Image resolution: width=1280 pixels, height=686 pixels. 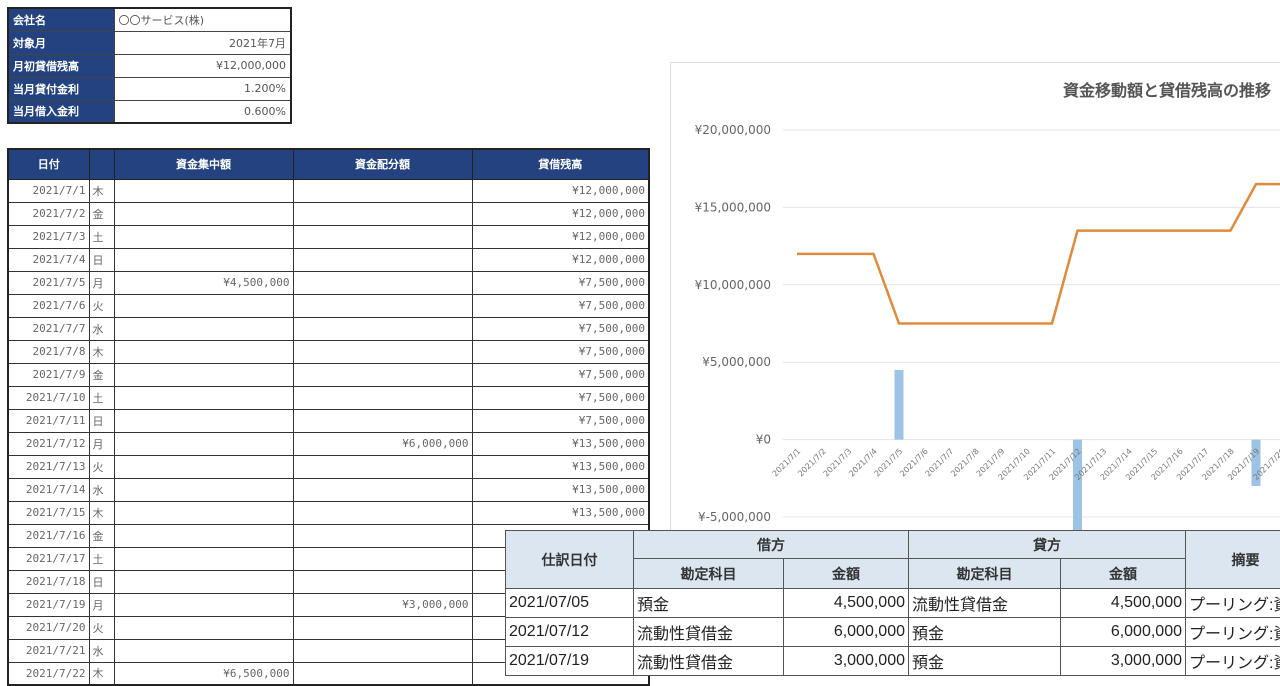 What do you see at coordinates (985, 603) in the screenshot?
I see `credit-account: 流動性貸借金` at bounding box center [985, 603].